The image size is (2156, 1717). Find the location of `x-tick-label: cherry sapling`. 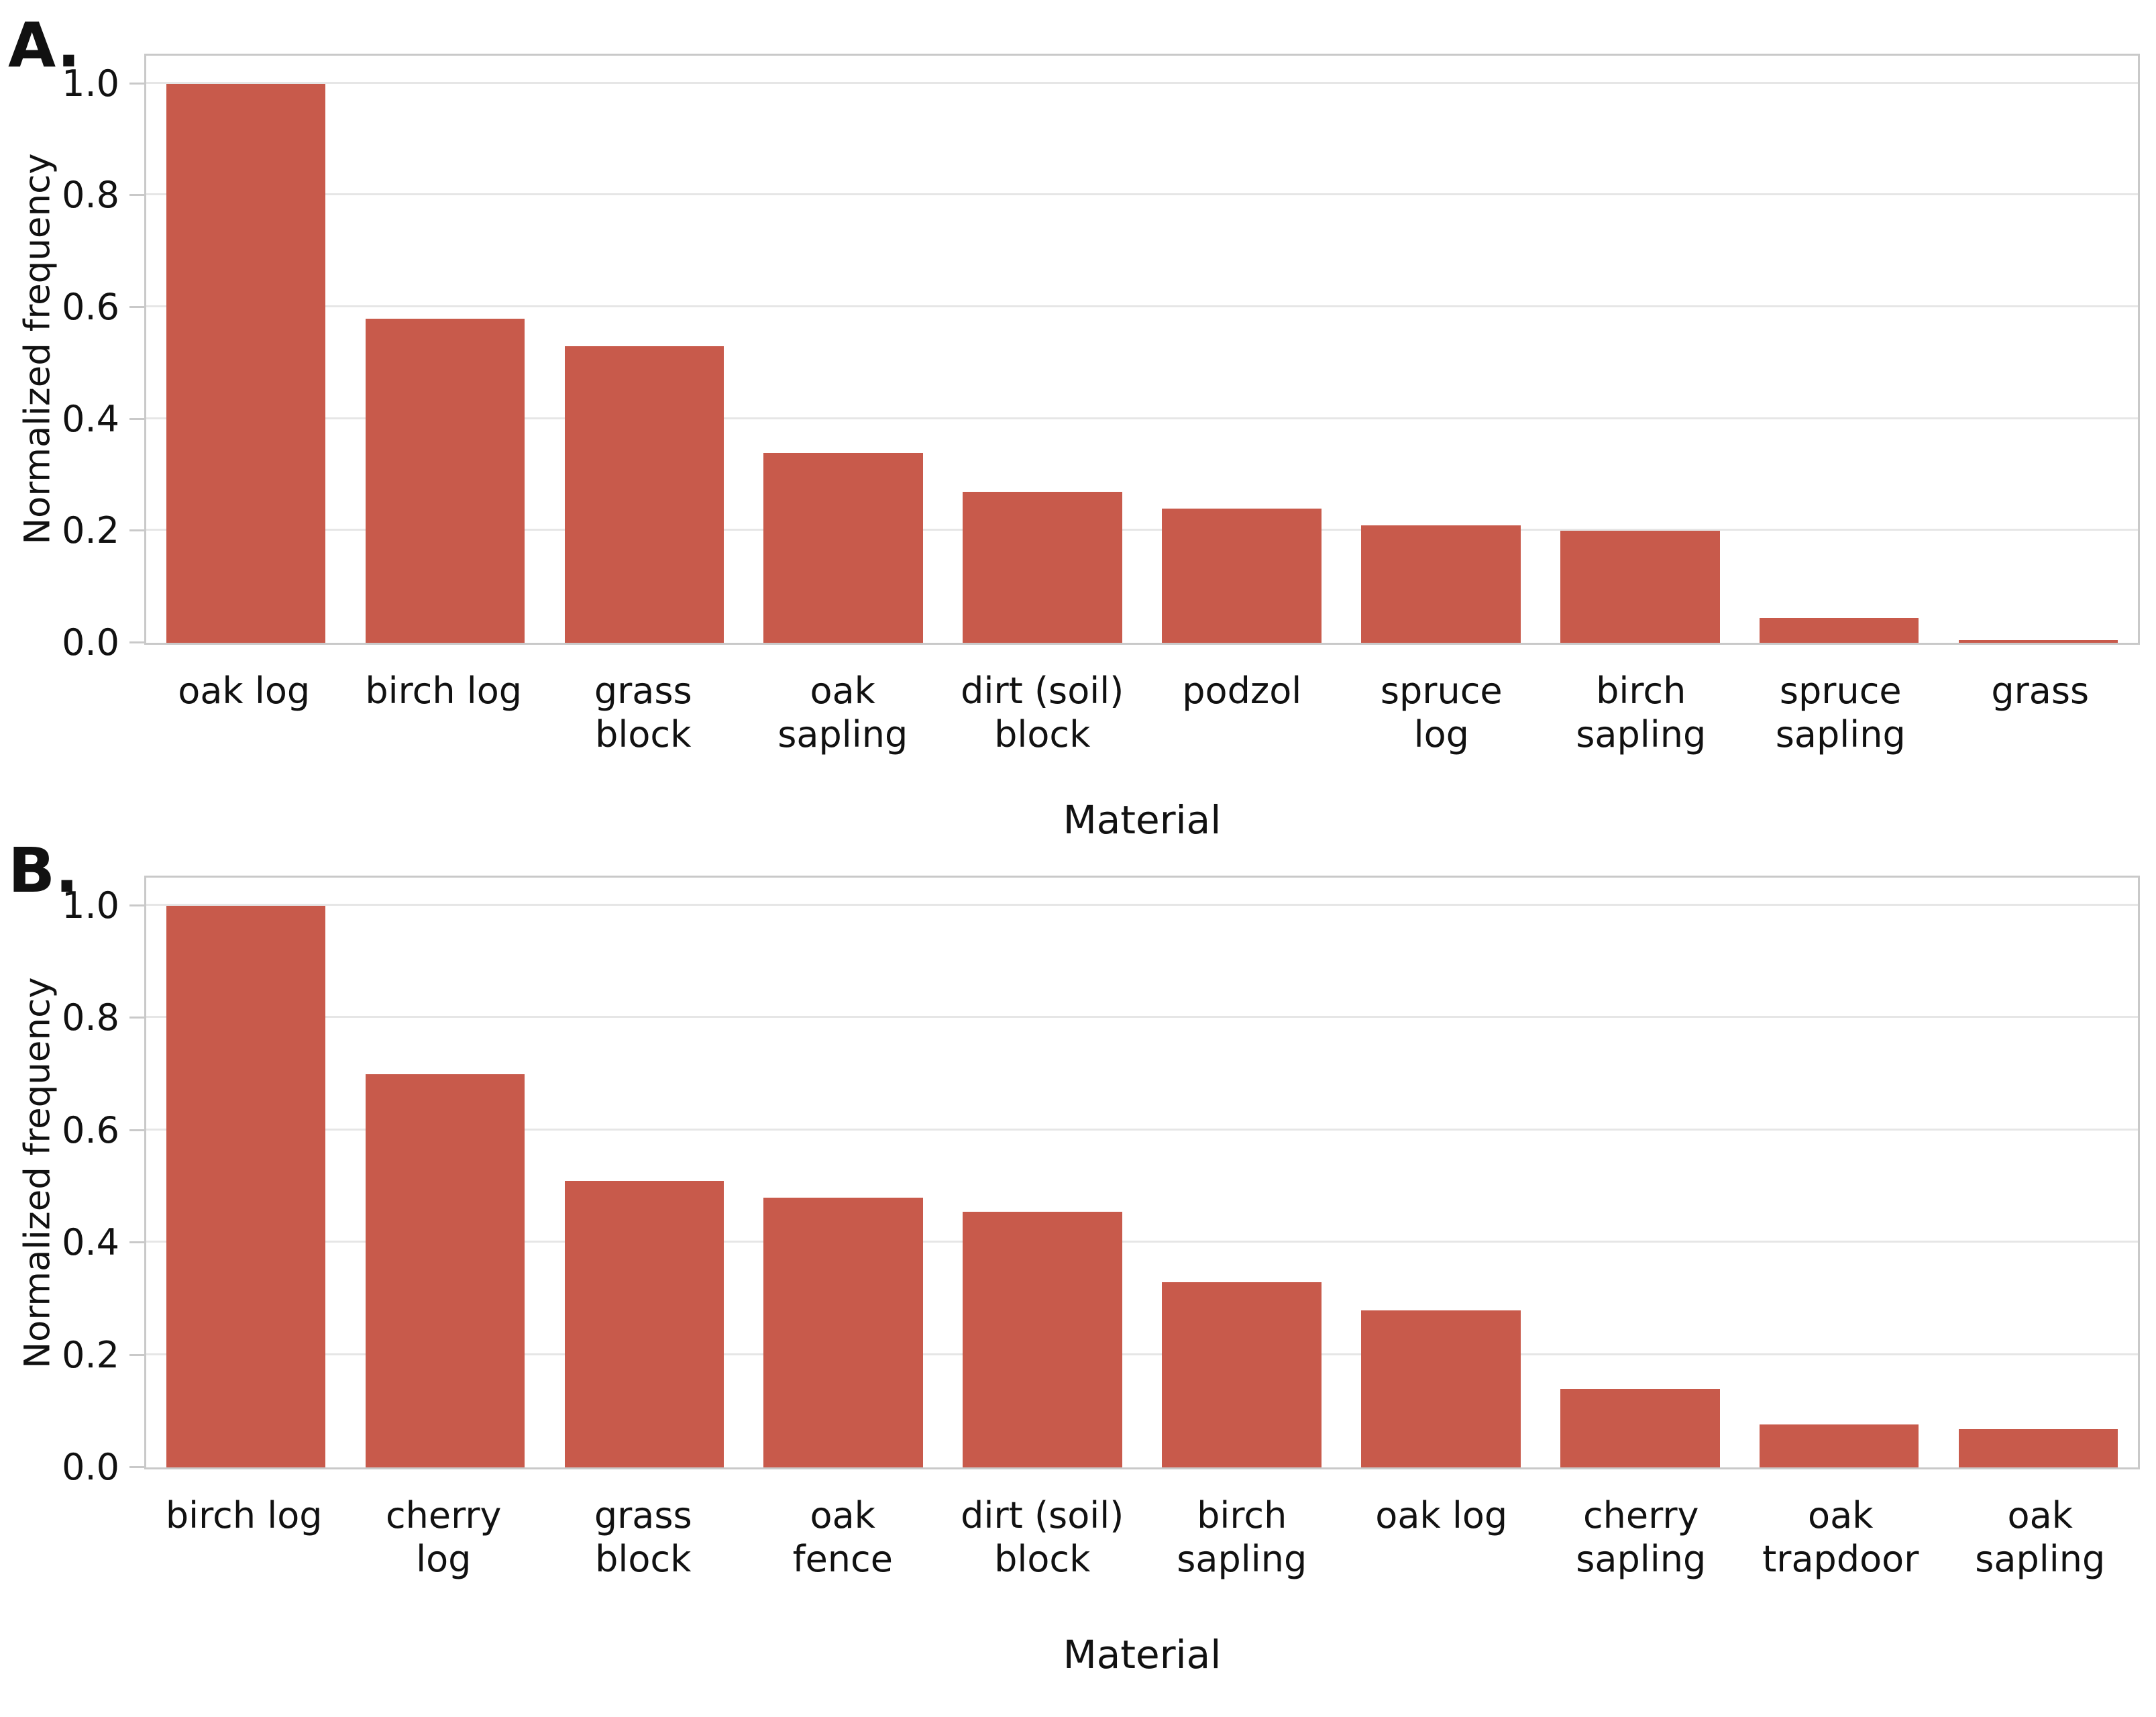

x-tick-label: cherry sapling is located at coordinates (1641, 1537).